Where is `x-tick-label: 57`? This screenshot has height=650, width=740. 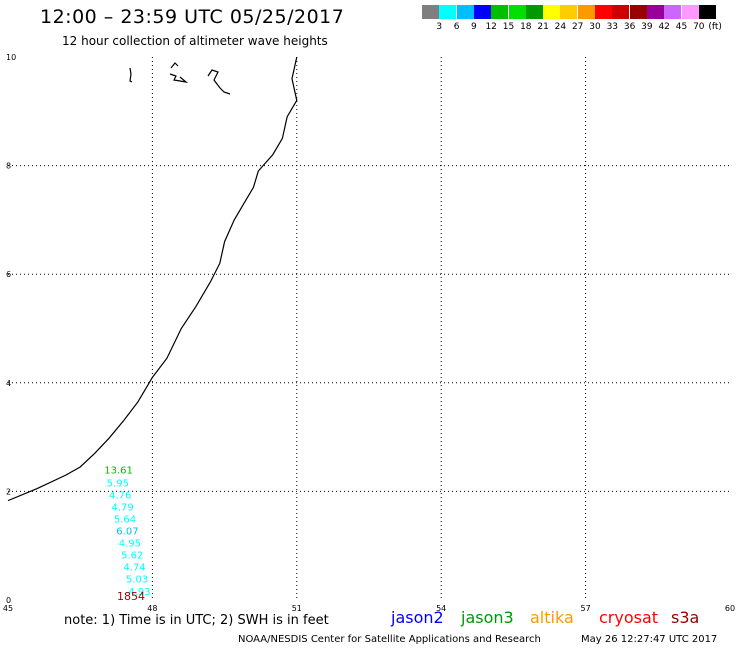 x-tick-label: 57 is located at coordinates (586, 608).